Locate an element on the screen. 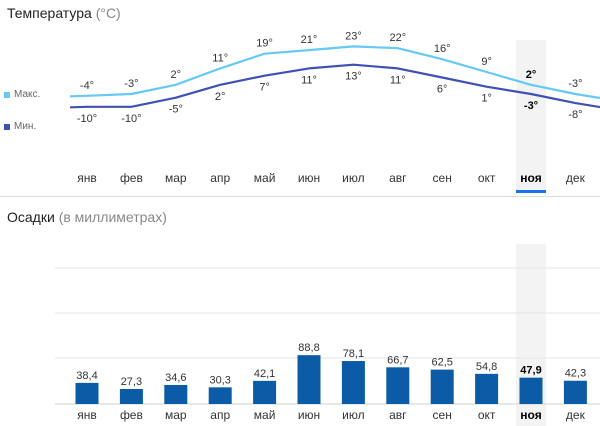 The width and height of the screenshot is (600, 426). max-temp-label: 21° is located at coordinates (309, 40).